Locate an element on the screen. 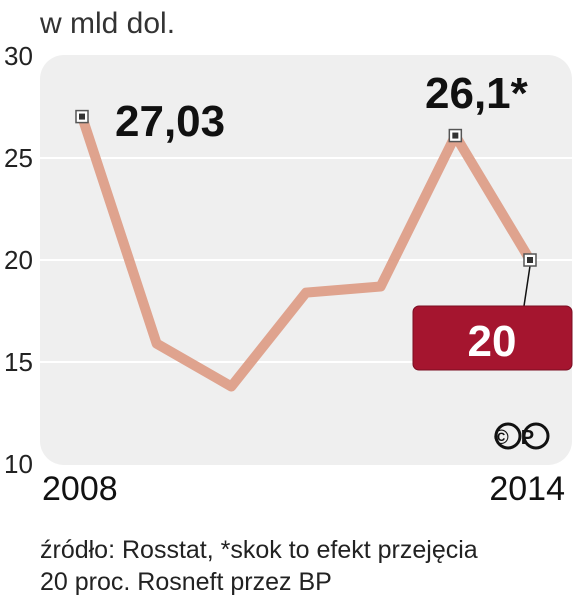 The width and height of the screenshot is (585, 607). last-value-box is located at coordinates (492, 338).